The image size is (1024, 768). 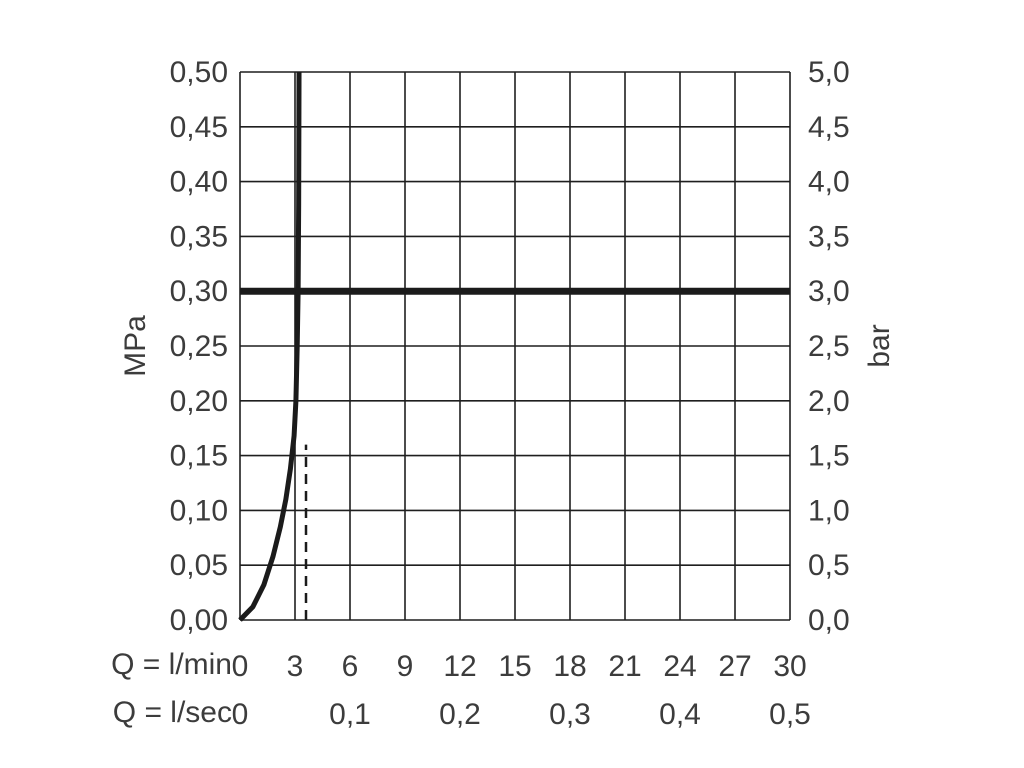 What do you see at coordinates (350, 666) in the screenshot?
I see `x-tick-label-lmin: 6` at bounding box center [350, 666].